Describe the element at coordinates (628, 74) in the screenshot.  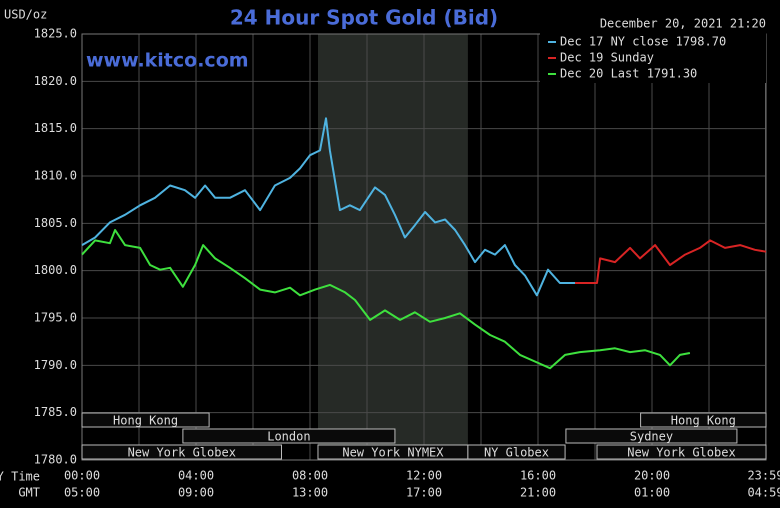
I see `legend-label: Dec 20 Last 1791.30` at that location.